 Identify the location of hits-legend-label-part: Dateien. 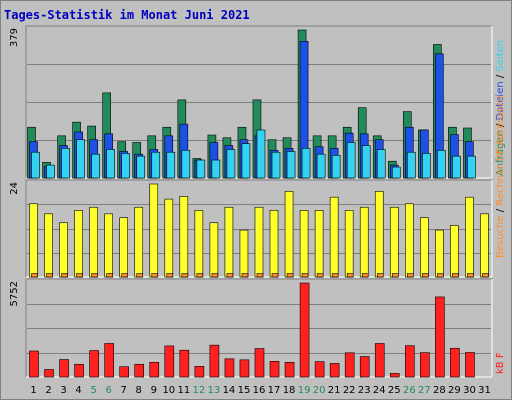
(500, 100).